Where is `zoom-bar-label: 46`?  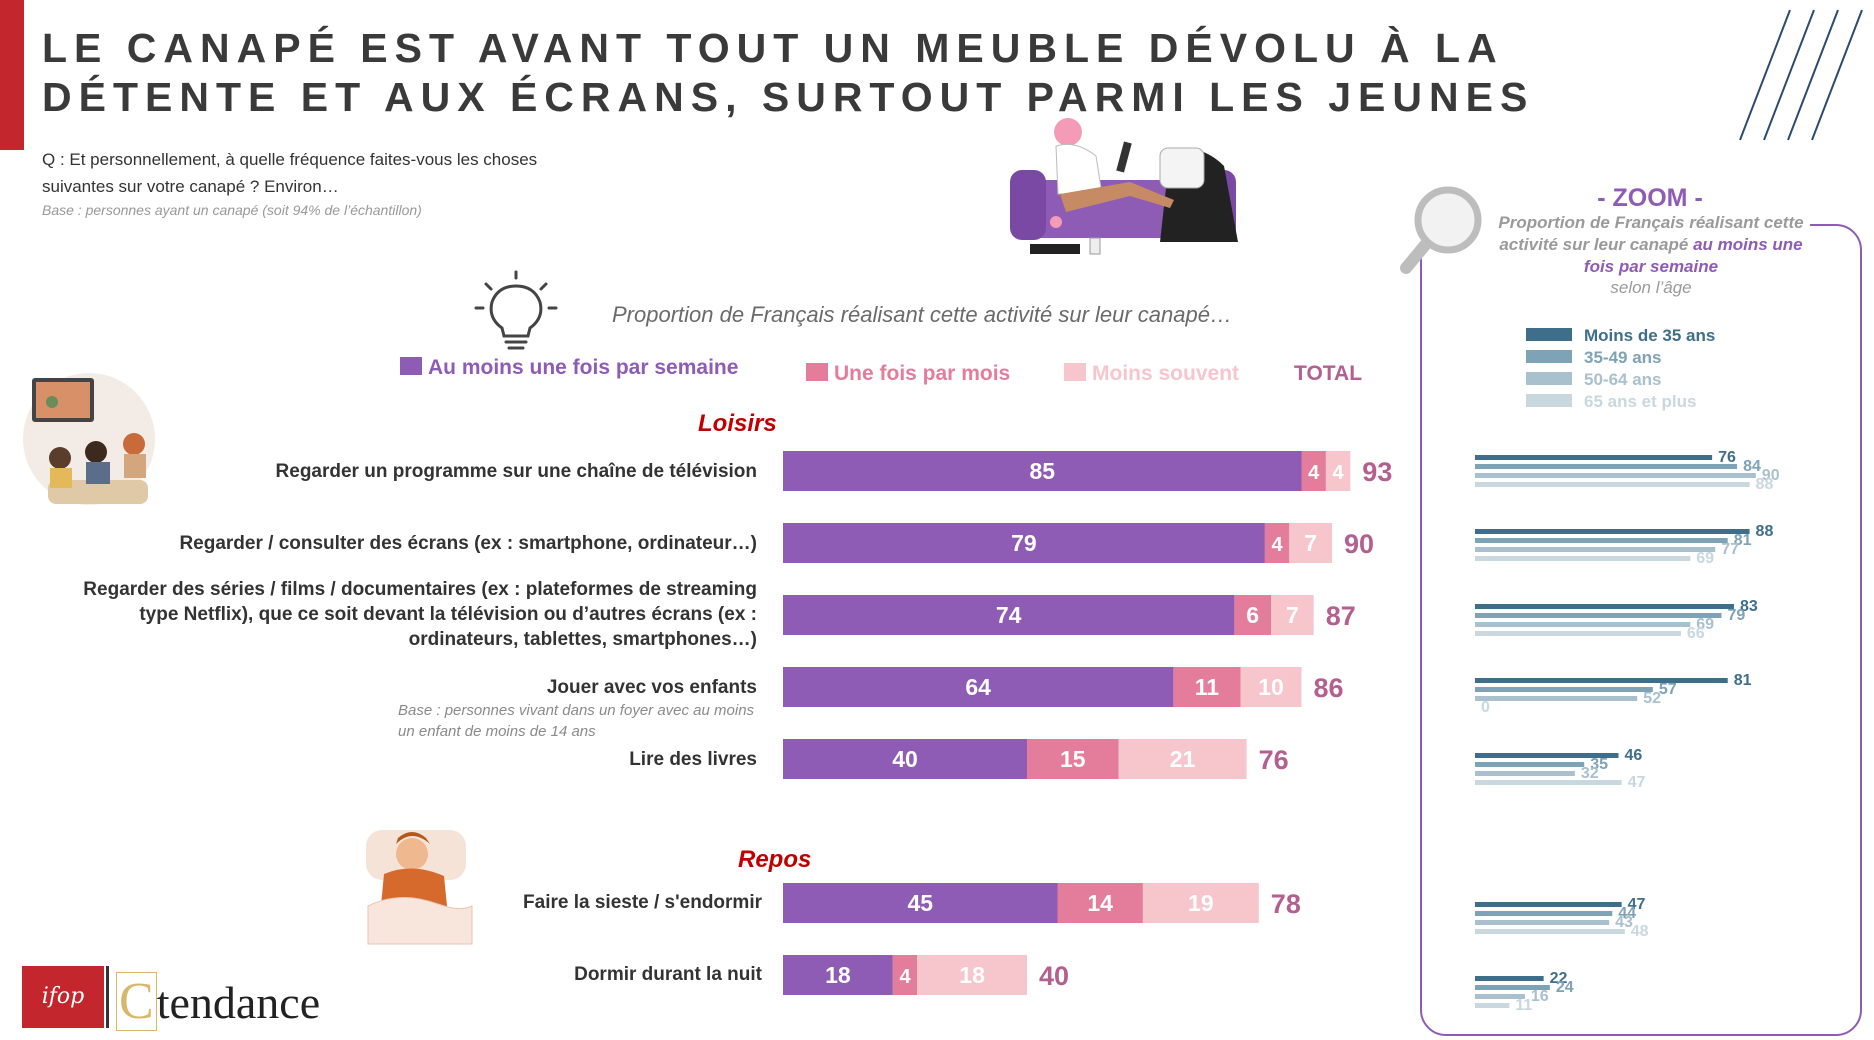 zoom-bar-label: 46 is located at coordinates (1634, 755).